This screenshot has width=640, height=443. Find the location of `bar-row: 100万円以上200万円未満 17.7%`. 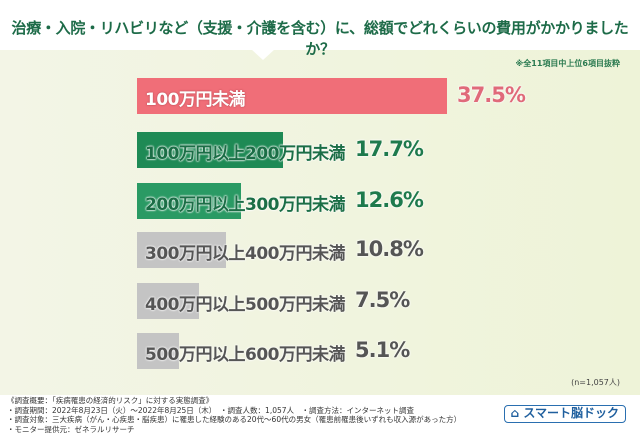

bar-row: 100万円以上200万円未満 17.7% is located at coordinates (377, 150).